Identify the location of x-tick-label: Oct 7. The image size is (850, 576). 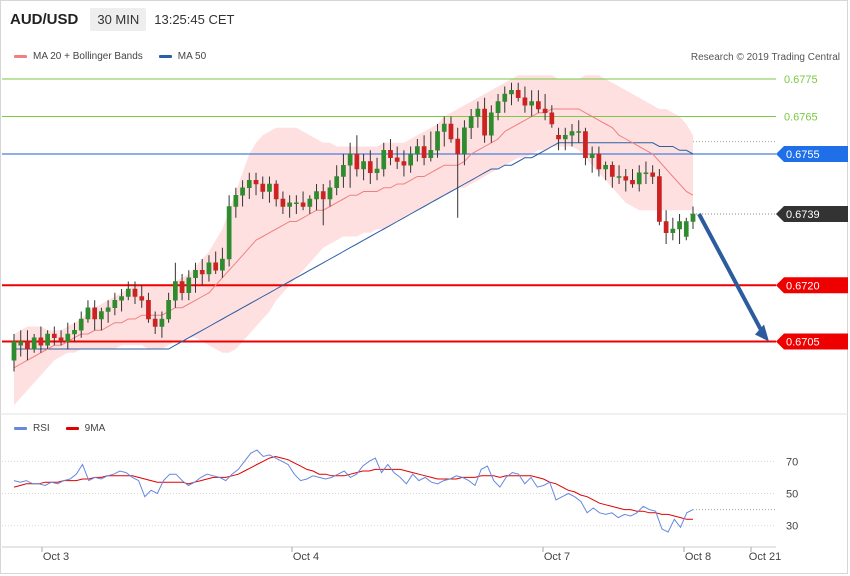
(557, 557).